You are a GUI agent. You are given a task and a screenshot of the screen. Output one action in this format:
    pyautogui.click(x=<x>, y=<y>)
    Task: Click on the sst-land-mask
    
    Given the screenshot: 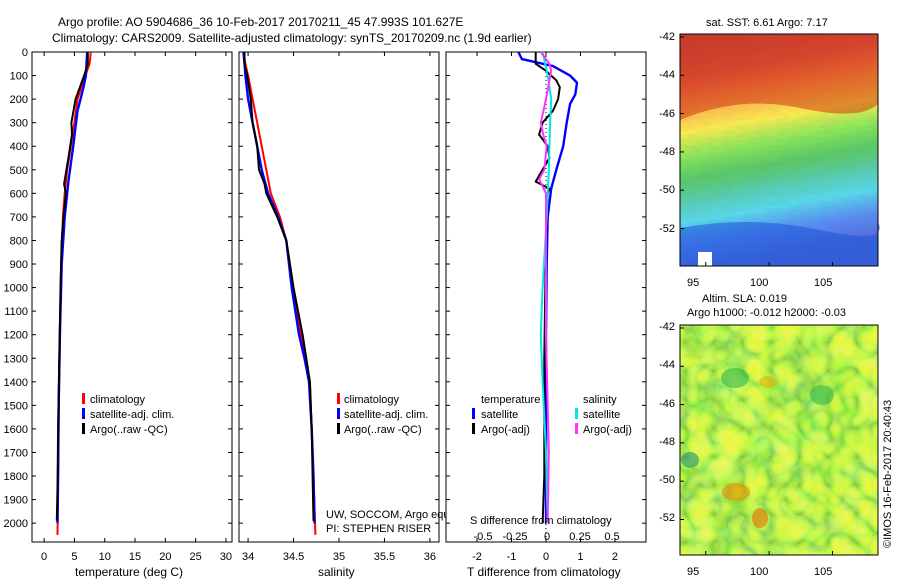 What is the action you would take?
    pyautogui.click(x=705, y=259)
    